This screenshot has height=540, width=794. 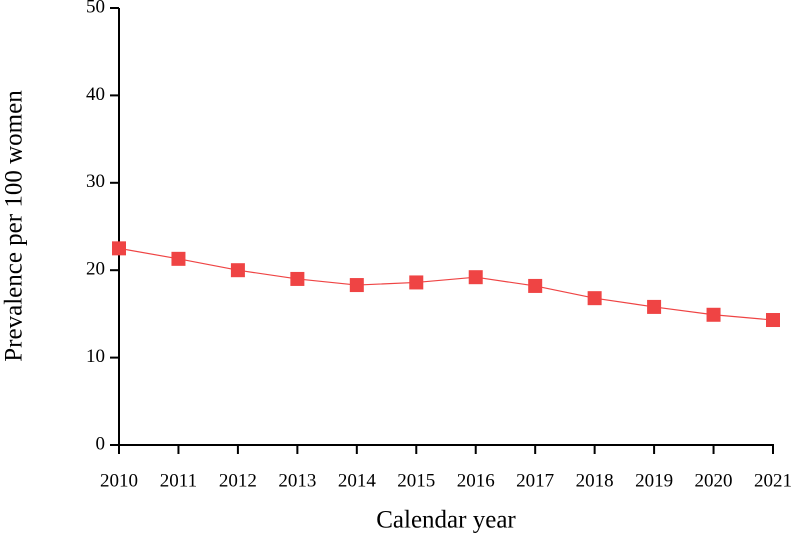 What do you see at coordinates (535, 480) in the screenshot?
I see `x-tick-label: 2017` at bounding box center [535, 480].